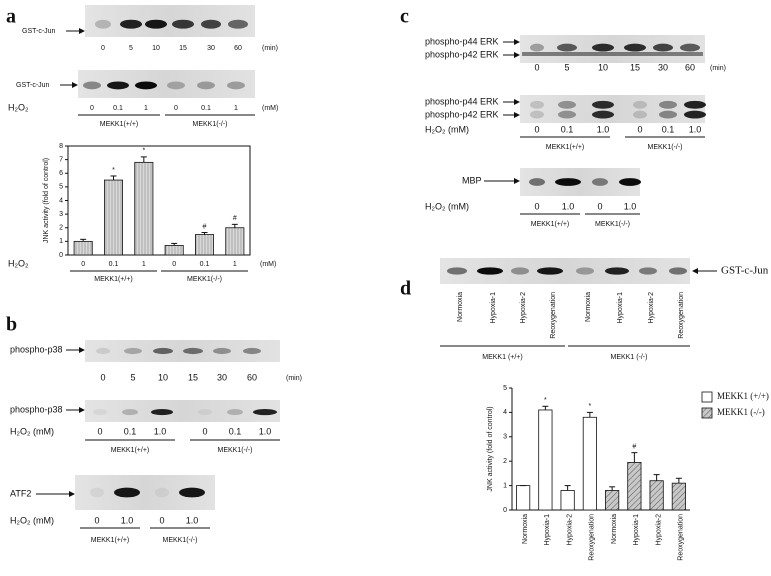 This screenshot has height=576, width=771. What do you see at coordinates (18, 263) in the screenshot?
I see `x-axis-label: H₂O₂` at bounding box center [18, 263].